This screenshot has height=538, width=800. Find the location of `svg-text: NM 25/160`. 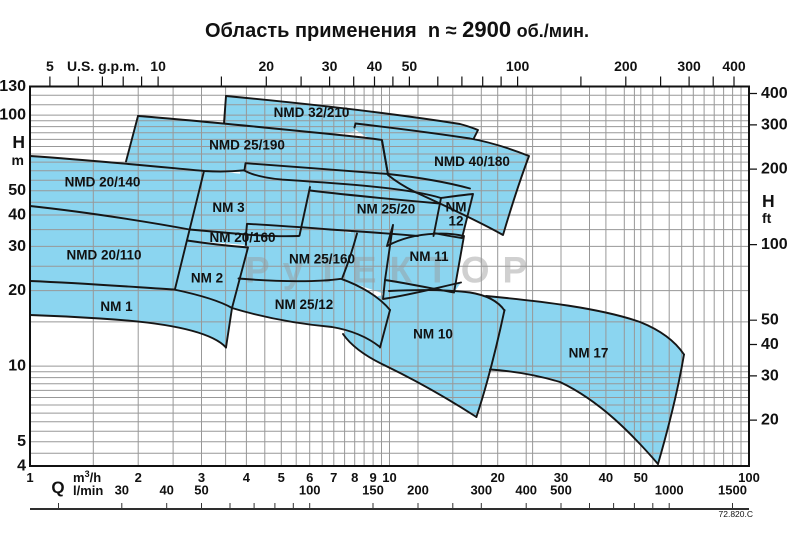

svg-text: NM 25/160 is located at coordinates (322, 258).